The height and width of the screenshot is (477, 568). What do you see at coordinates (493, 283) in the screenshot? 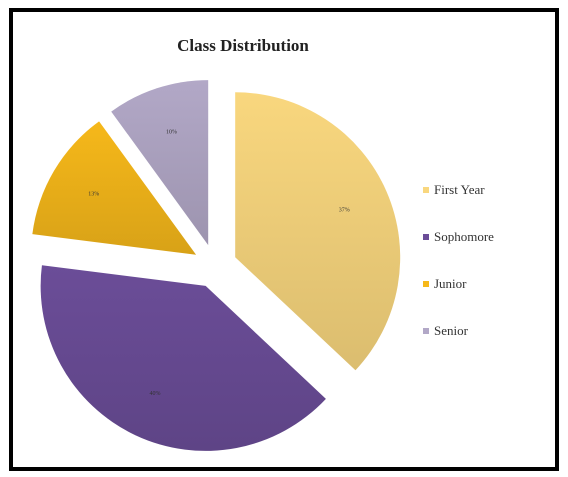
I see `legend-item-junior: Junior` at bounding box center [493, 283].